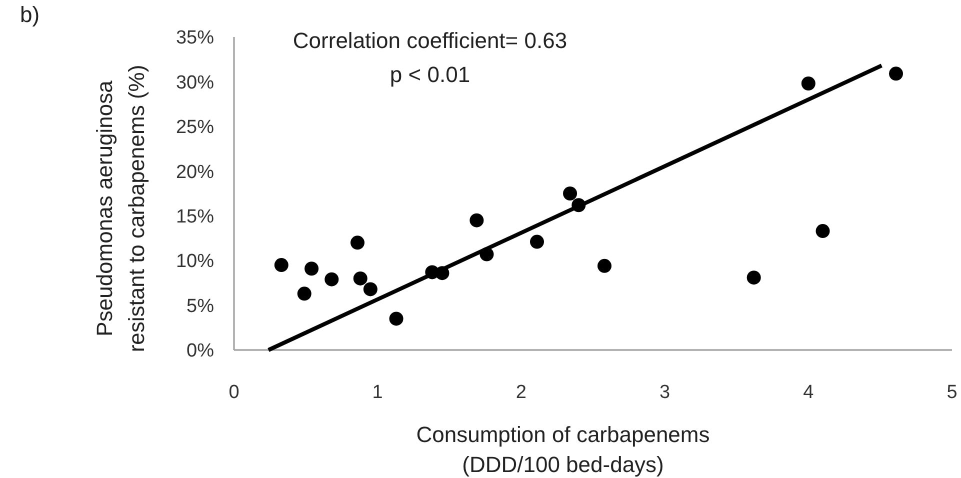  What do you see at coordinates (563, 449) in the screenshot?
I see `x-axis-title: Consumption of carbapenems (DDD/100 bed-days)` at bounding box center [563, 449].